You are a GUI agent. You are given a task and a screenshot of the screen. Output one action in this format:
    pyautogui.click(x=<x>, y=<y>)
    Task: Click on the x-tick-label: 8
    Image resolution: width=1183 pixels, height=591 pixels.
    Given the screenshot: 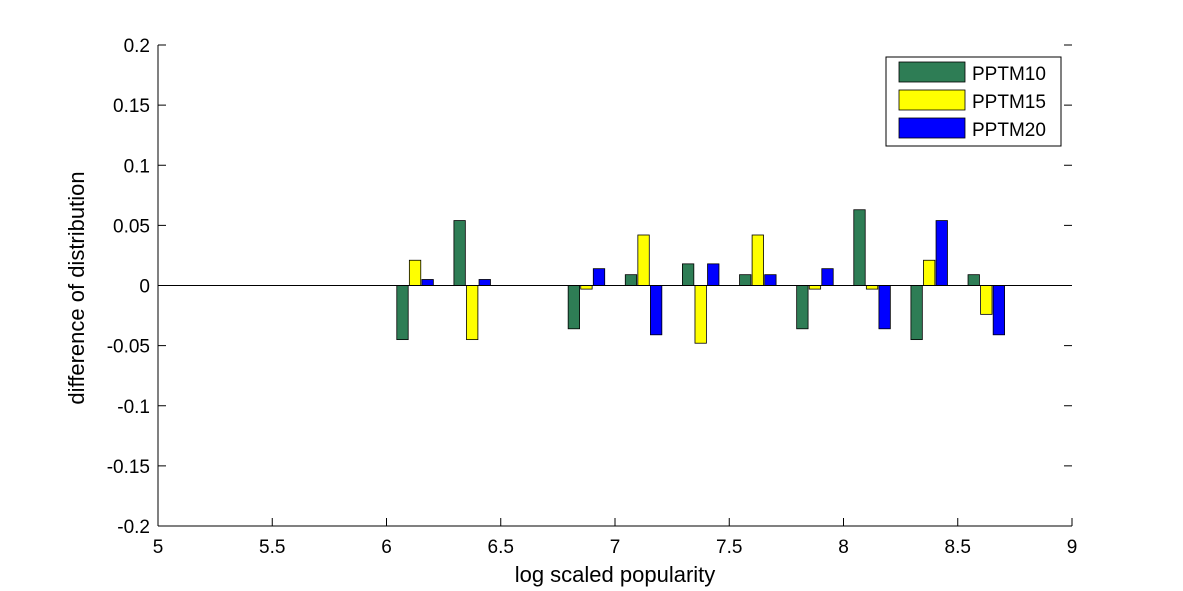 What is the action you would take?
    pyautogui.click(x=843, y=547)
    